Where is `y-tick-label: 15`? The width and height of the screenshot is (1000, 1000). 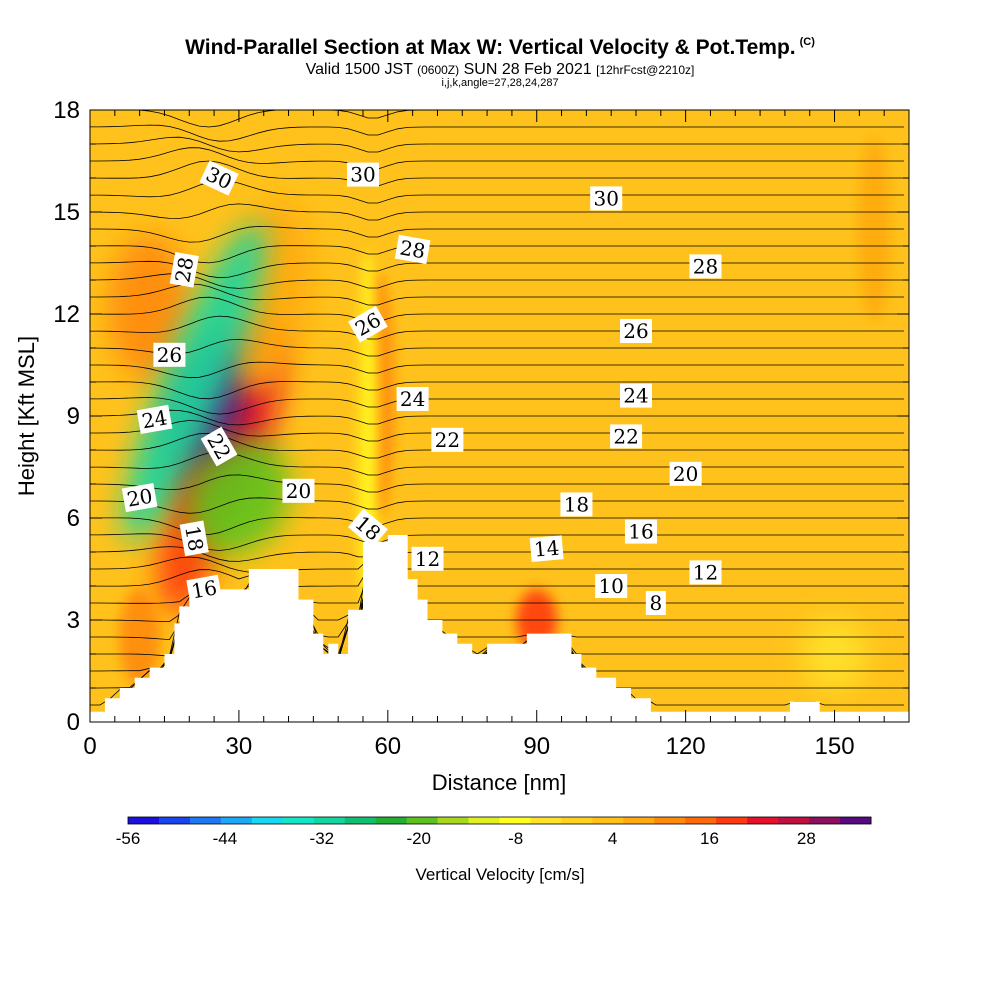
y-tick-label: 15 is located at coordinates (66, 212).